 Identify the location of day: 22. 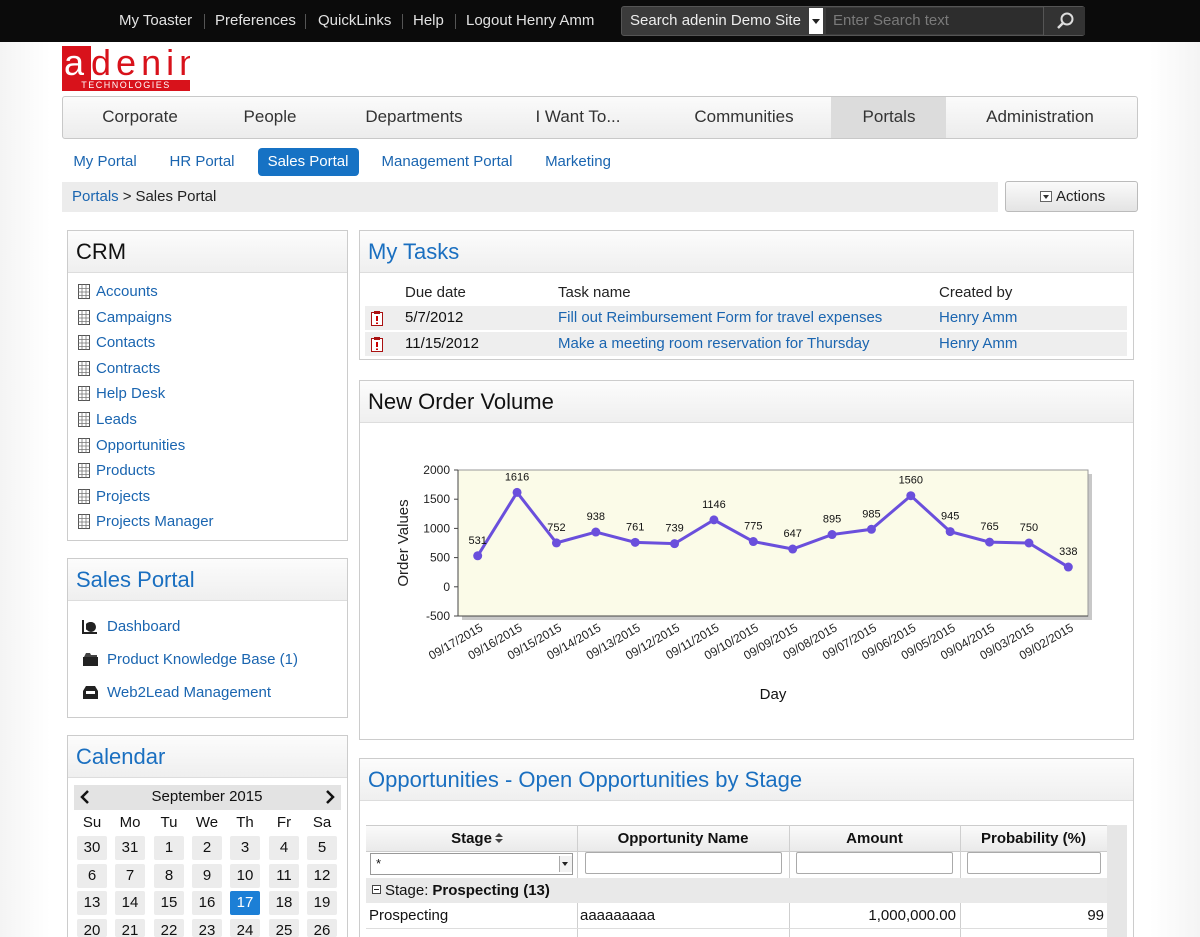
(169, 929).